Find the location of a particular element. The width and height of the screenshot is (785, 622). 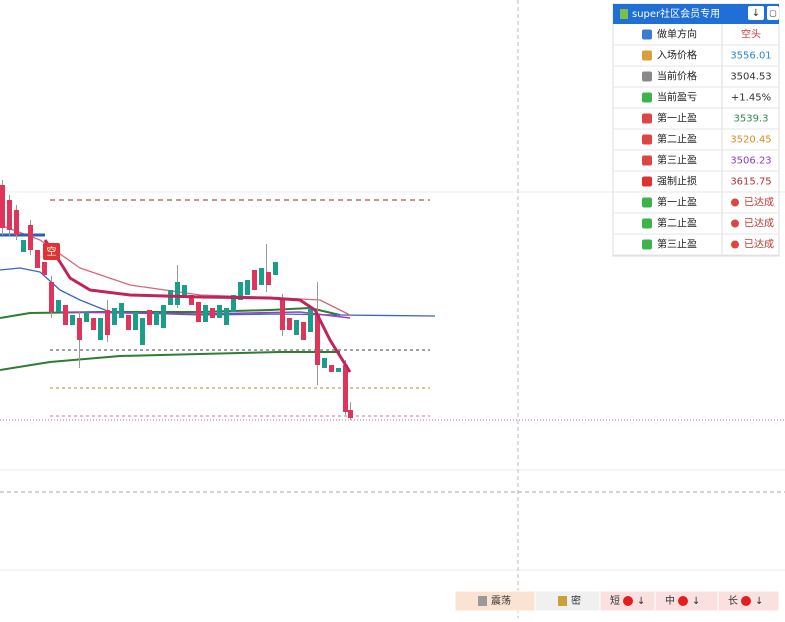

row-value: 3539.3 is located at coordinates (751, 119).